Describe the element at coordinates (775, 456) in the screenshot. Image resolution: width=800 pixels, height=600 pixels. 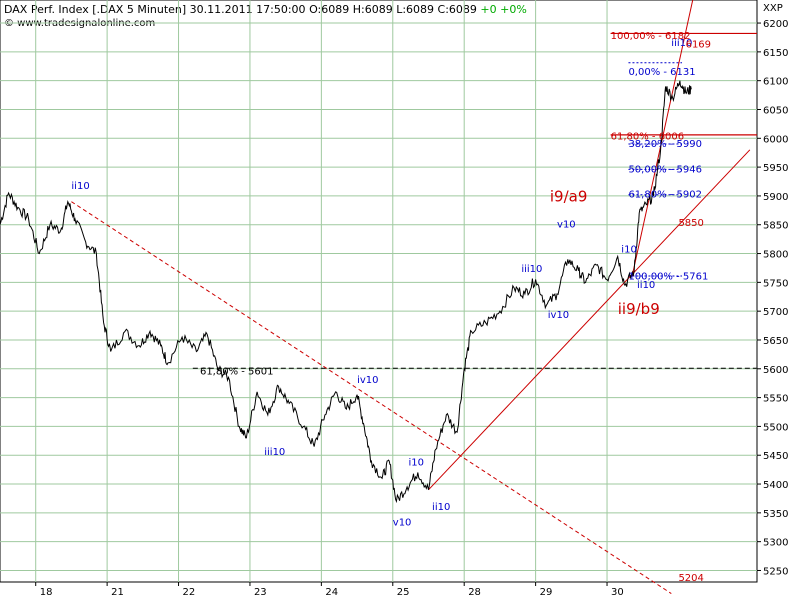
I see `y-tick-label: 5450` at that location.